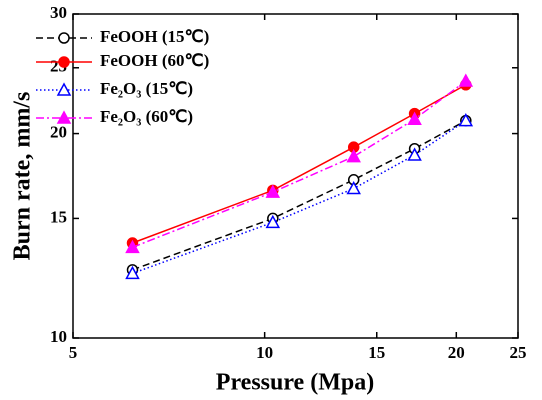  What do you see at coordinates (295, 383) in the screenshot?
I see `x-axis-title: Pressure (Mpa)` at bounding box center [295, 383].